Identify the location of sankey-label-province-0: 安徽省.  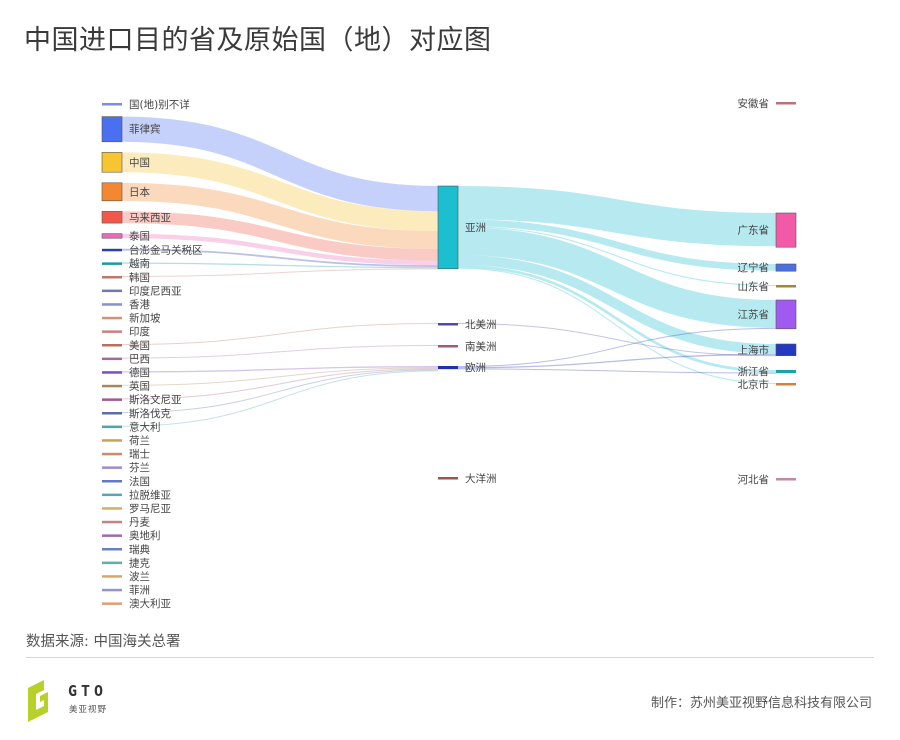
(754, 103).